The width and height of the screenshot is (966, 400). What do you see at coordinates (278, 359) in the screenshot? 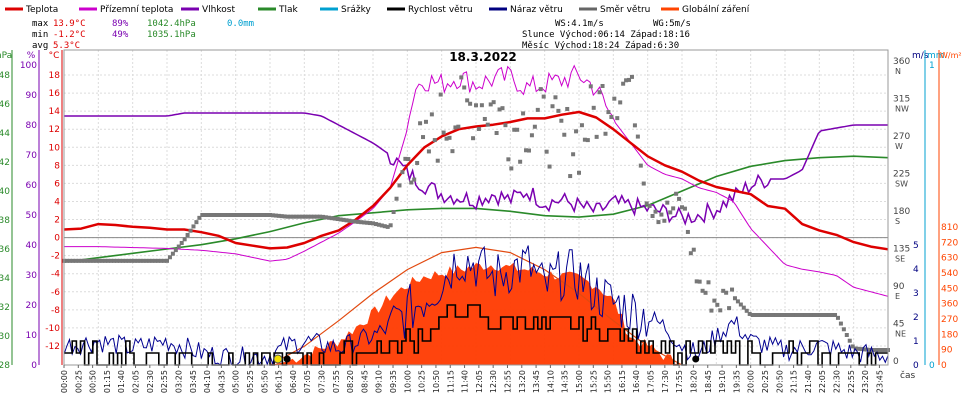
I see `sunrise-marker-icon` at bounding box center [278, 359].